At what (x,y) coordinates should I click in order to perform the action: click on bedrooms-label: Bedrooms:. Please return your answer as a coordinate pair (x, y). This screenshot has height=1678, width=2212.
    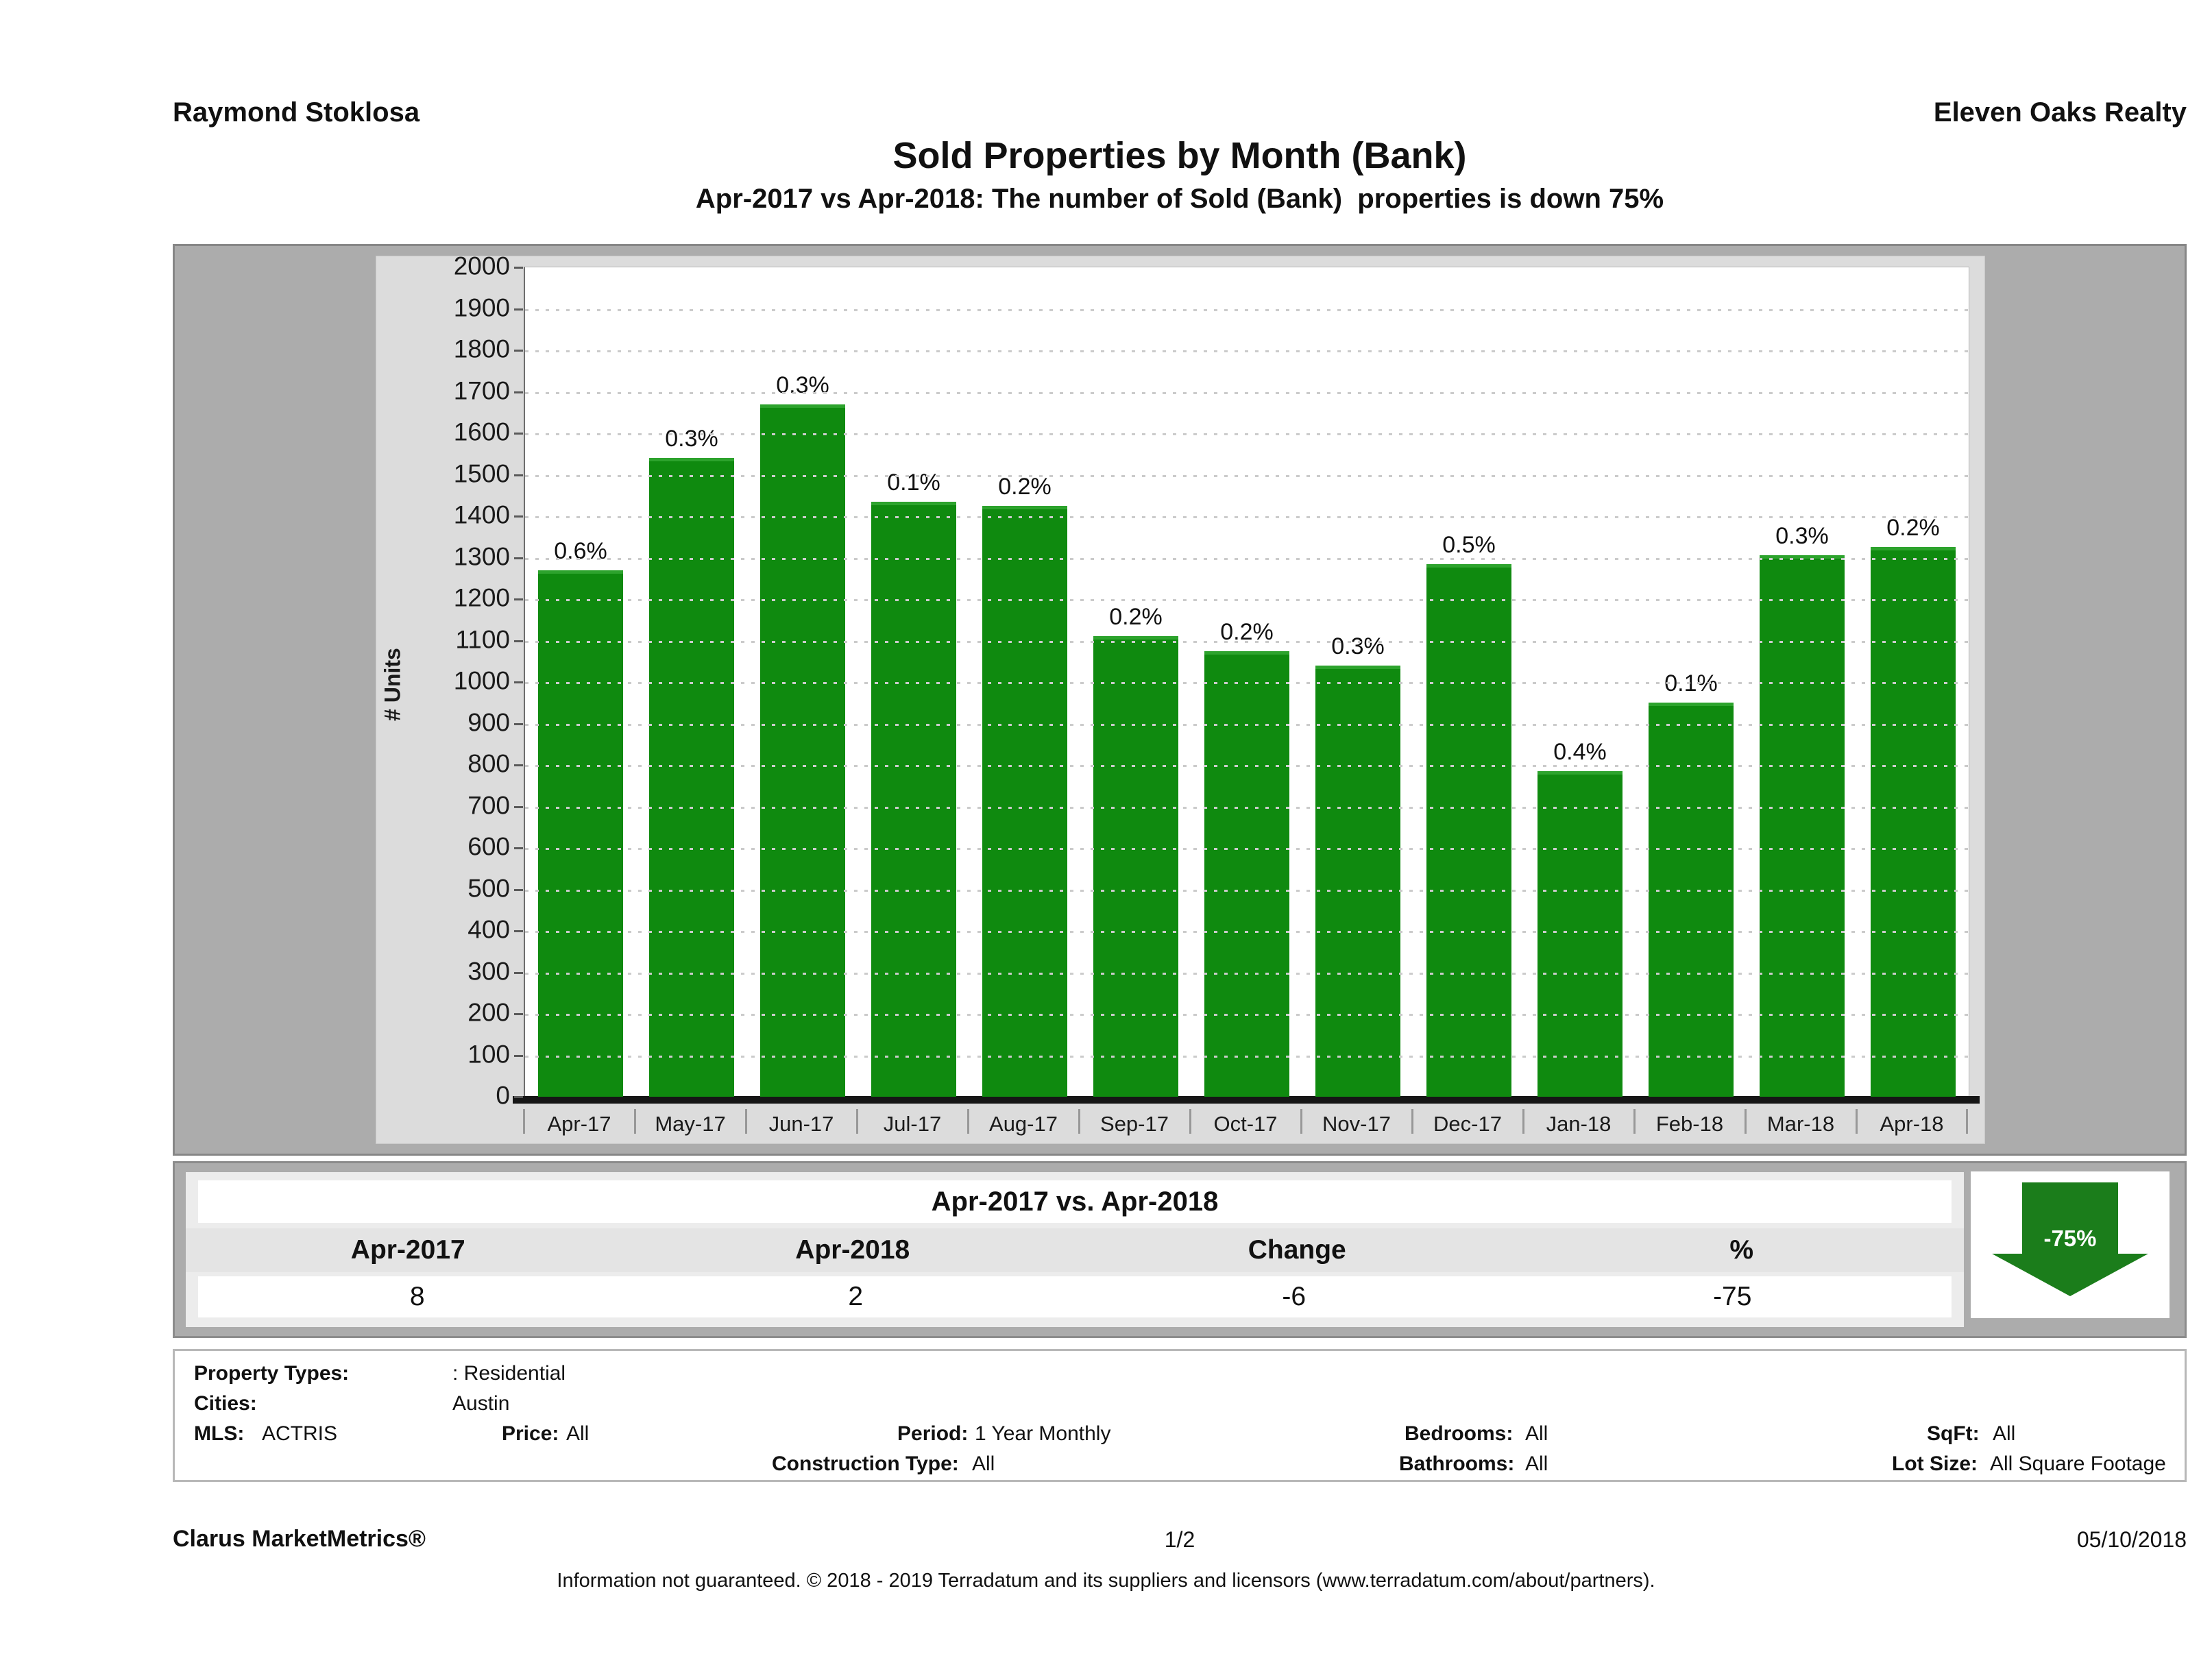
    Looking at the image, I should click on (1459, 1433).